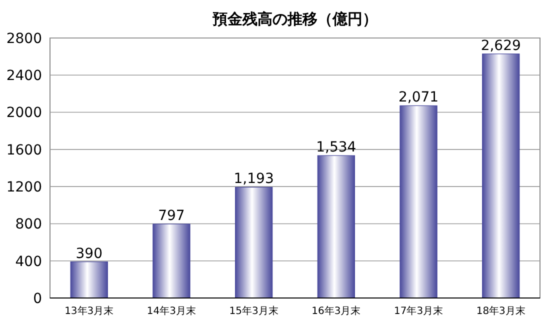 The width and height of the screenshot is (550, 330). I want to click on y-tick-label: 2800, so click(24, 38).